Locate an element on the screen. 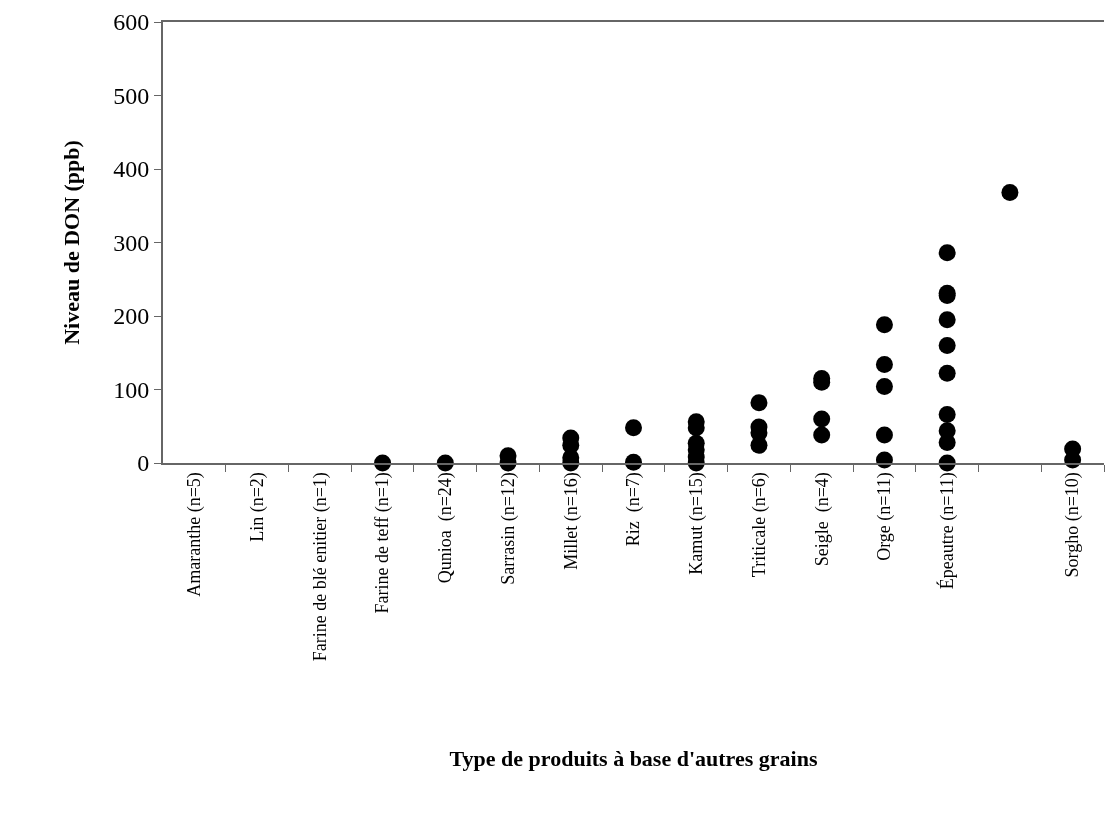 The height and width of the screenshot is (840, 1106). x-tick-label: Riz (n=7) is located at coordinates (634, 509).